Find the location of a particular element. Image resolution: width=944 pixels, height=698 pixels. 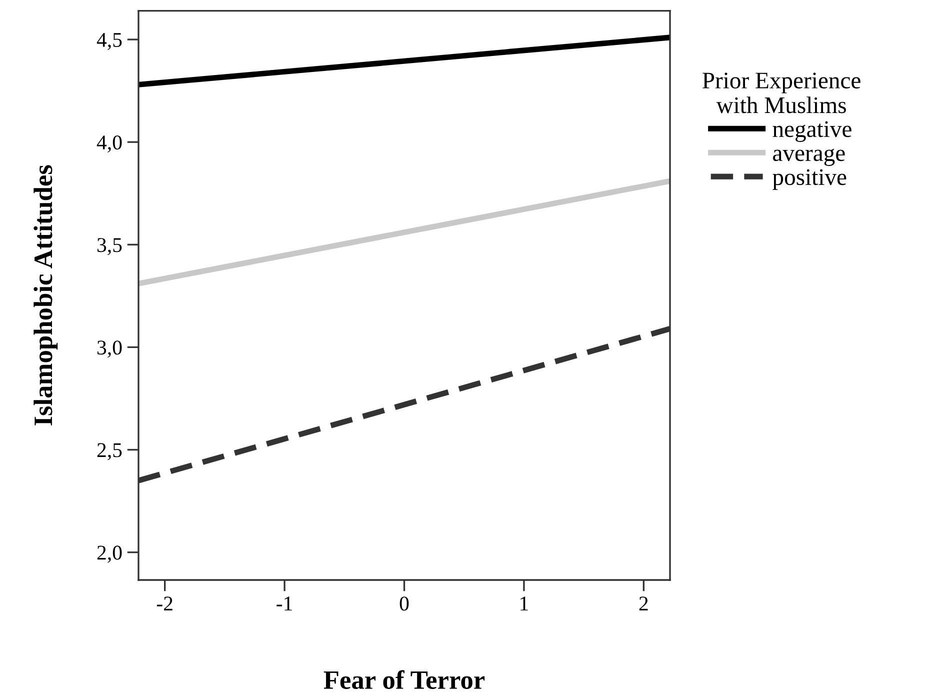

y-tick-label: 4,0 is located at coordinates (109, 144).